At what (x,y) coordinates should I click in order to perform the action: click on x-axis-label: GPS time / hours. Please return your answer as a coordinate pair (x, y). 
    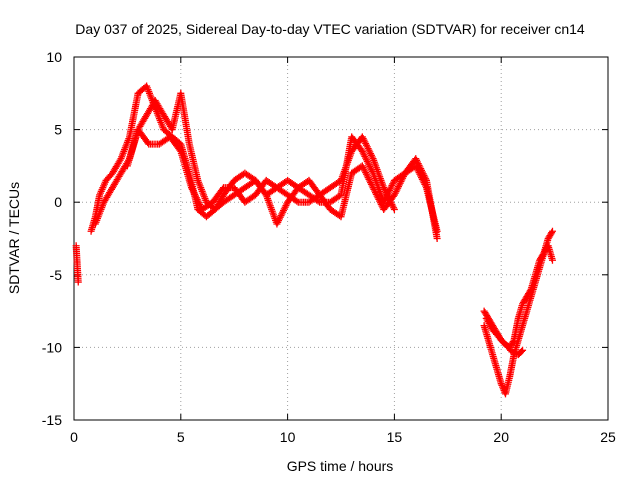
    Looking at the image, I should click on (340, 466).